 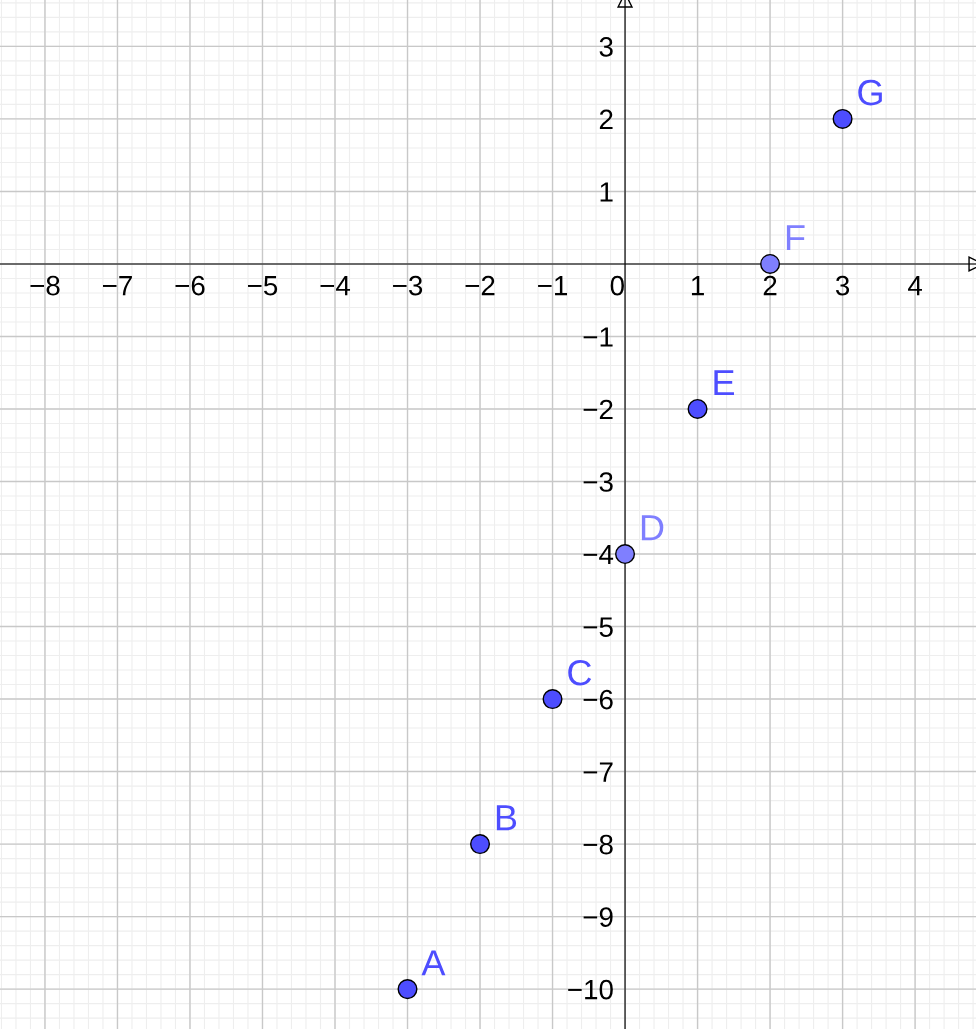 I want to click on y-tick-label: −9, so click(x=598, y=917).